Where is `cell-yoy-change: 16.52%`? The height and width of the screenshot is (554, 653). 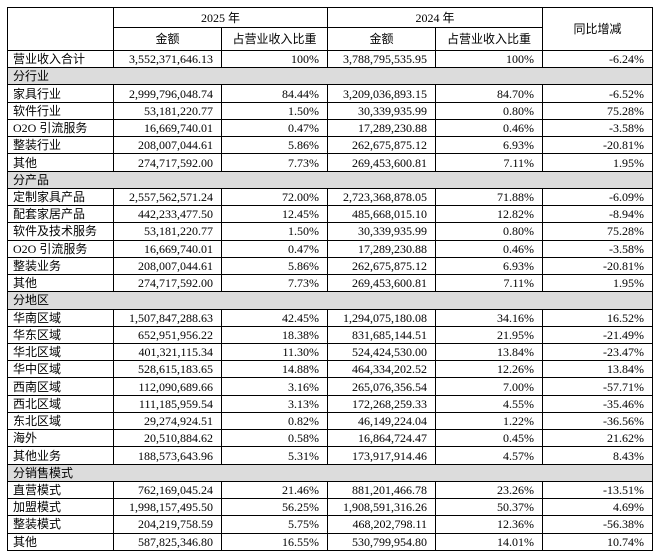 cell-yoy-change: 16.52% is located at coordinates (597, 317).